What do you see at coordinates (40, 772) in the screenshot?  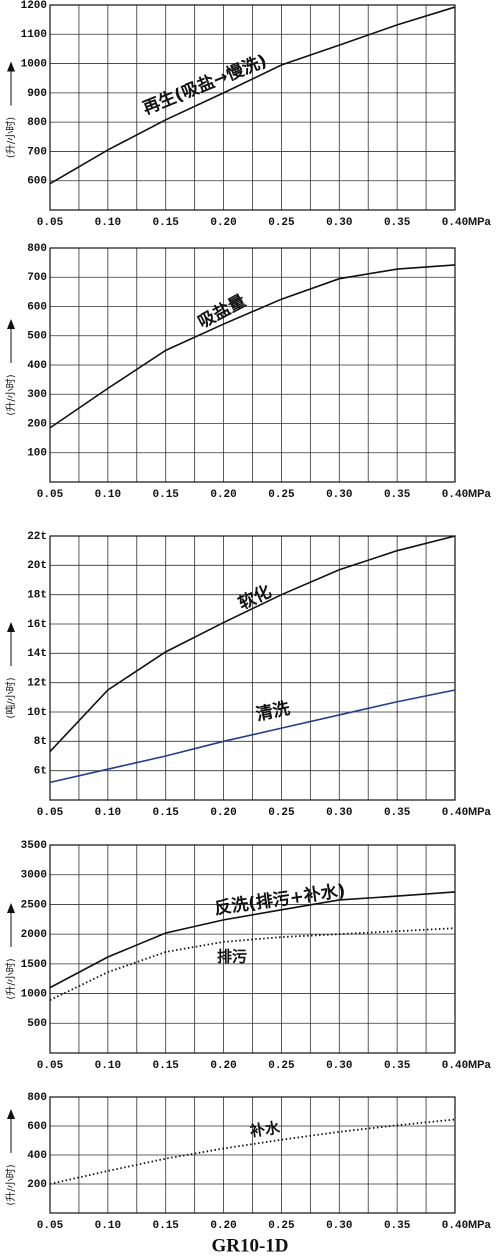 I see `y-tick-label: 6t` at bounding box center [40, 772].